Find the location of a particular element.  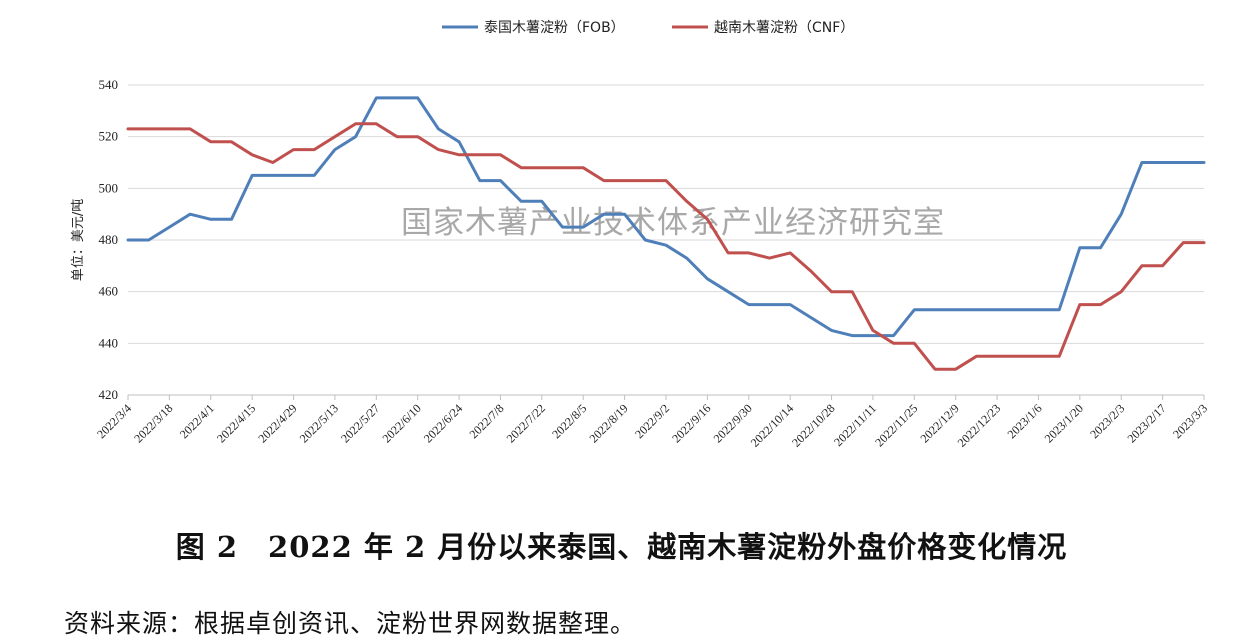

chart-legend: 泰国木薯淀粉（FOB） 越南木薯淀粉（CNF） is located at coordinates (648, 28).